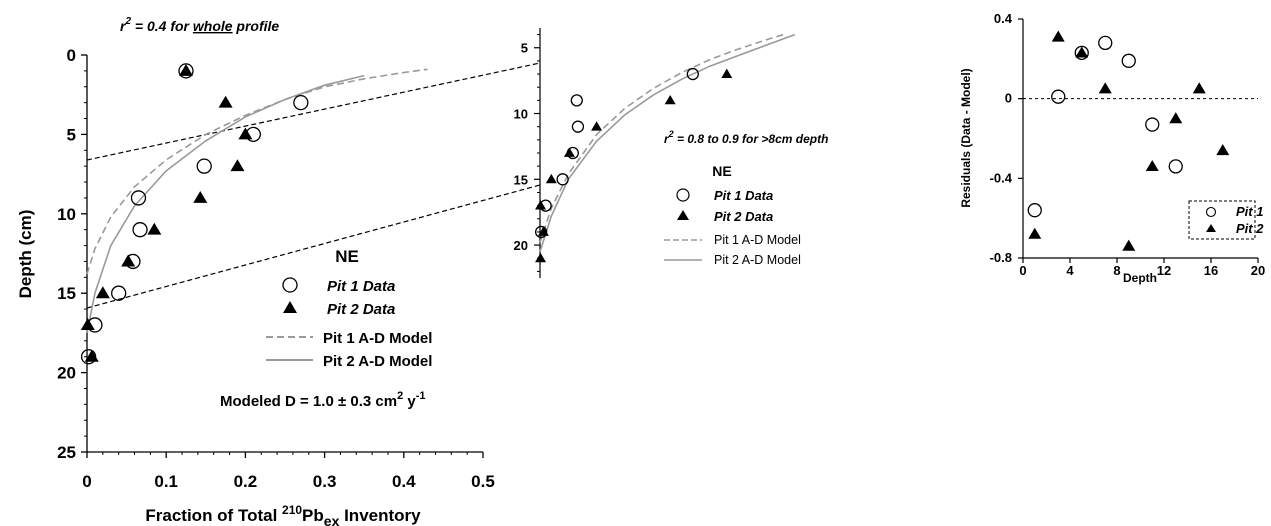 The width and height of the screenshot is (1271, 526). I want to click on inset-pit2-model-line, so click(667, 142).